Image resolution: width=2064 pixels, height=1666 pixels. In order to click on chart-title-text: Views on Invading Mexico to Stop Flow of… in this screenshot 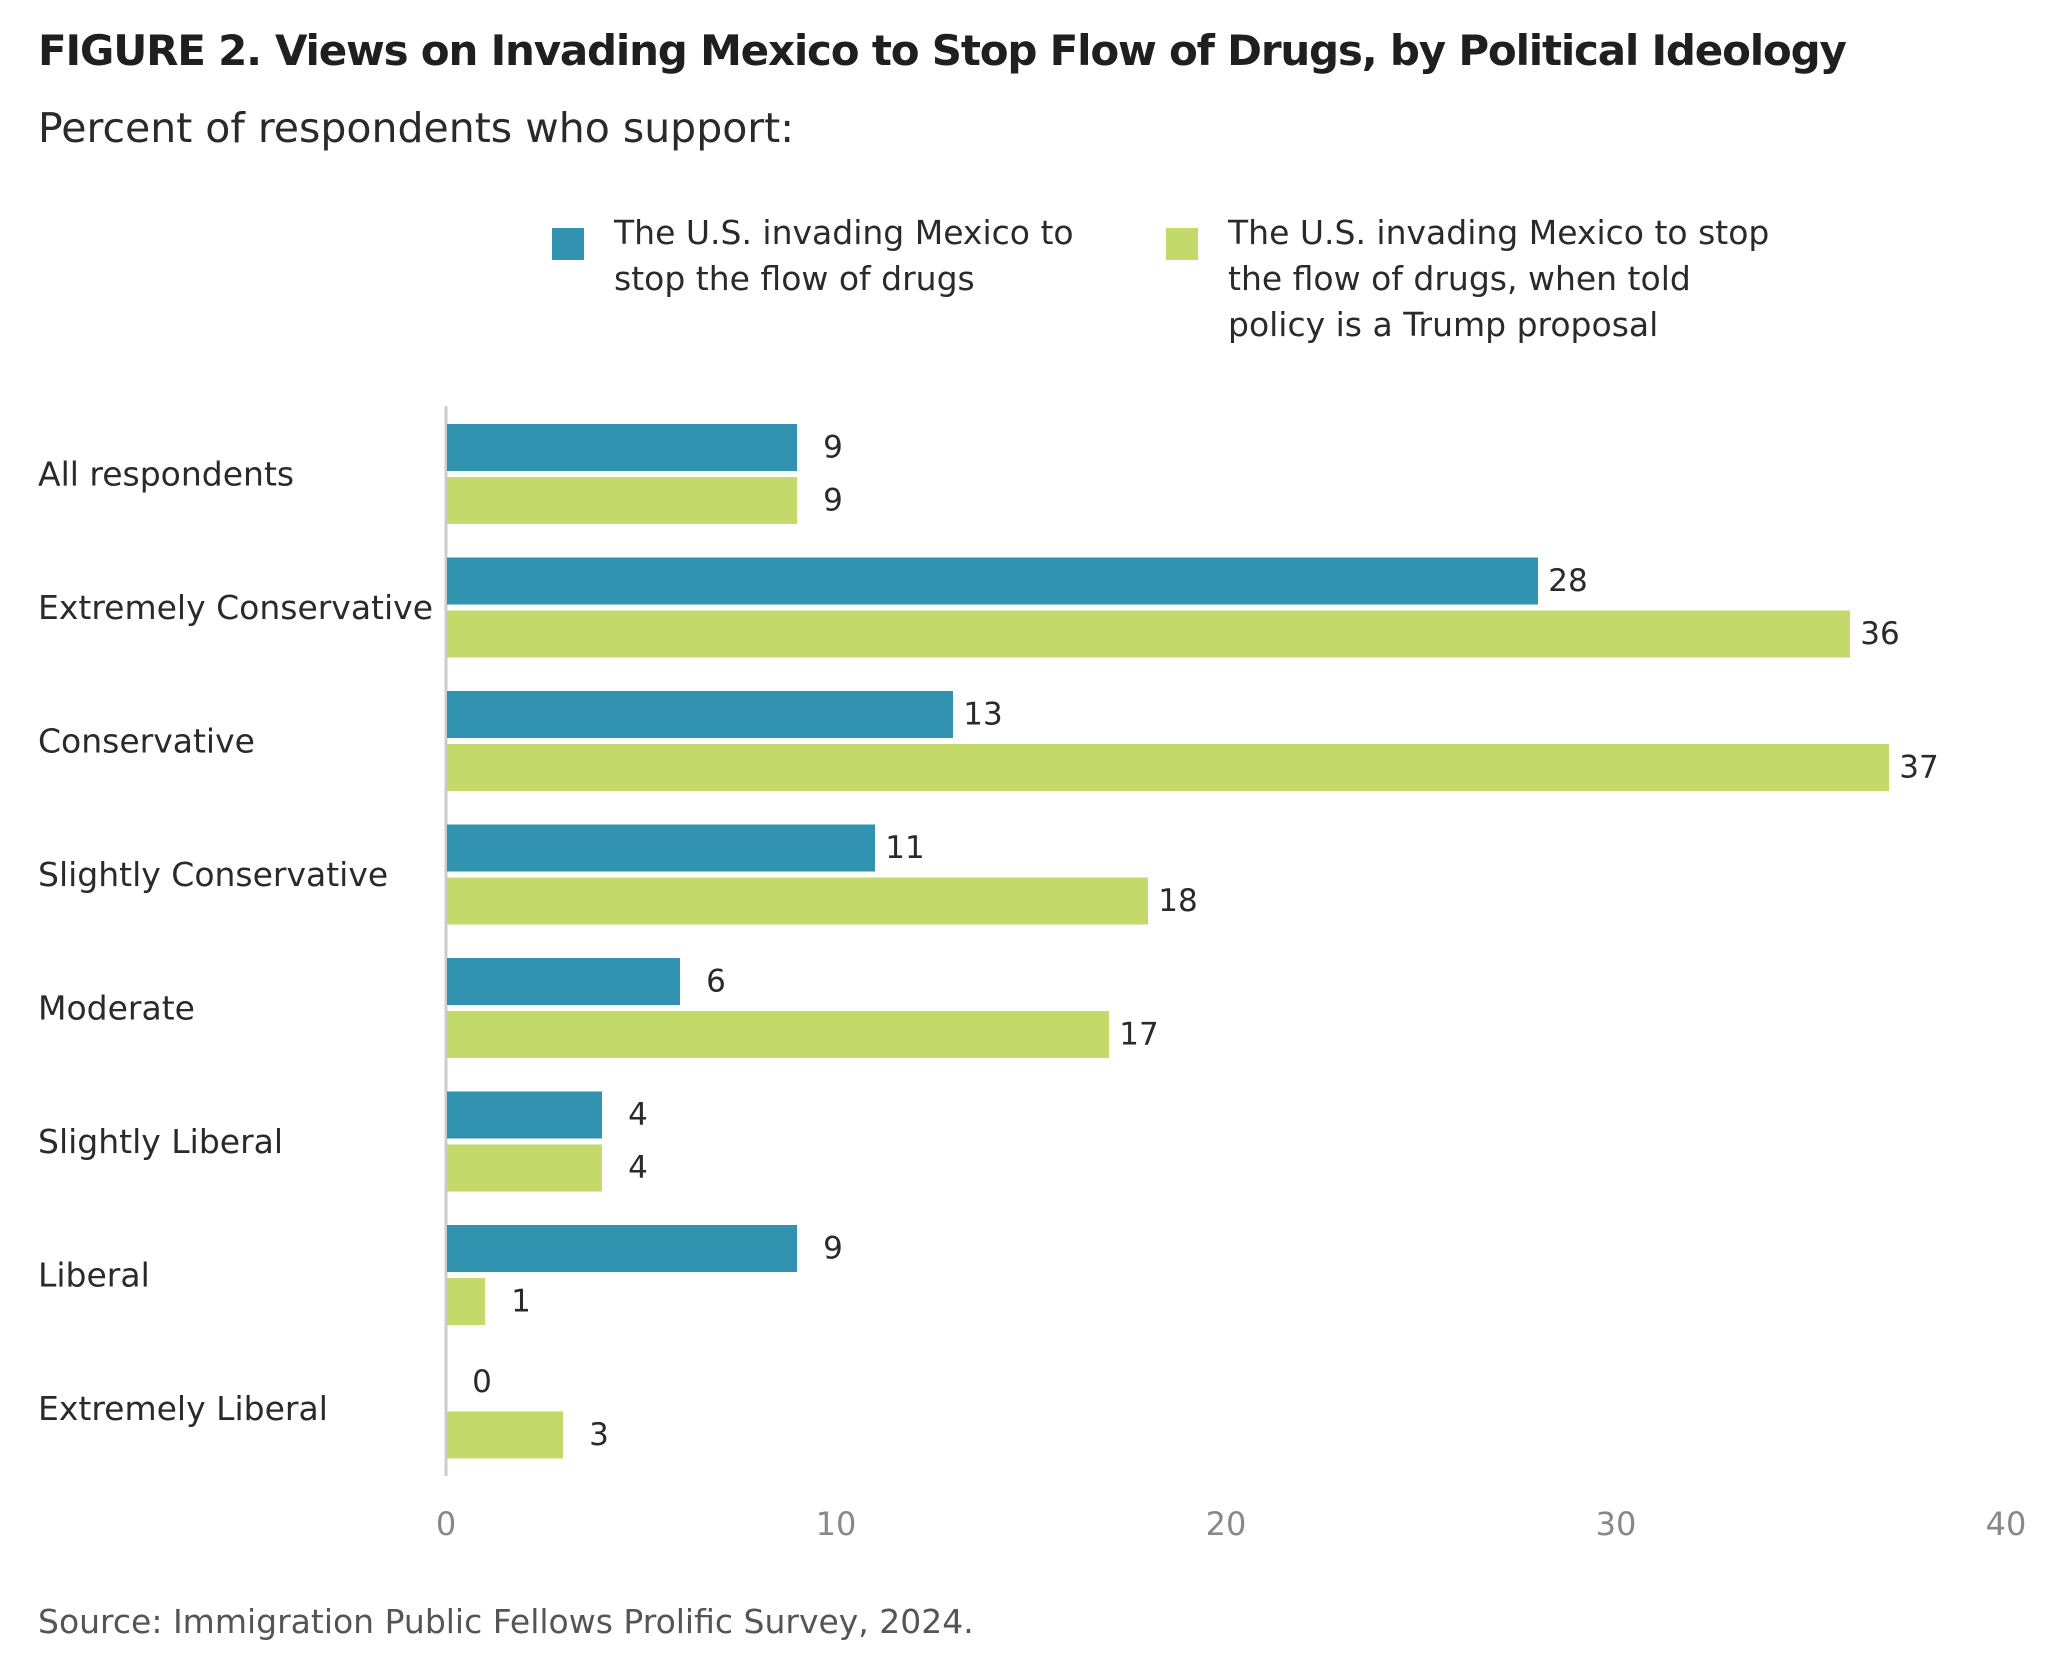, I will do `click(1060, 50)`.